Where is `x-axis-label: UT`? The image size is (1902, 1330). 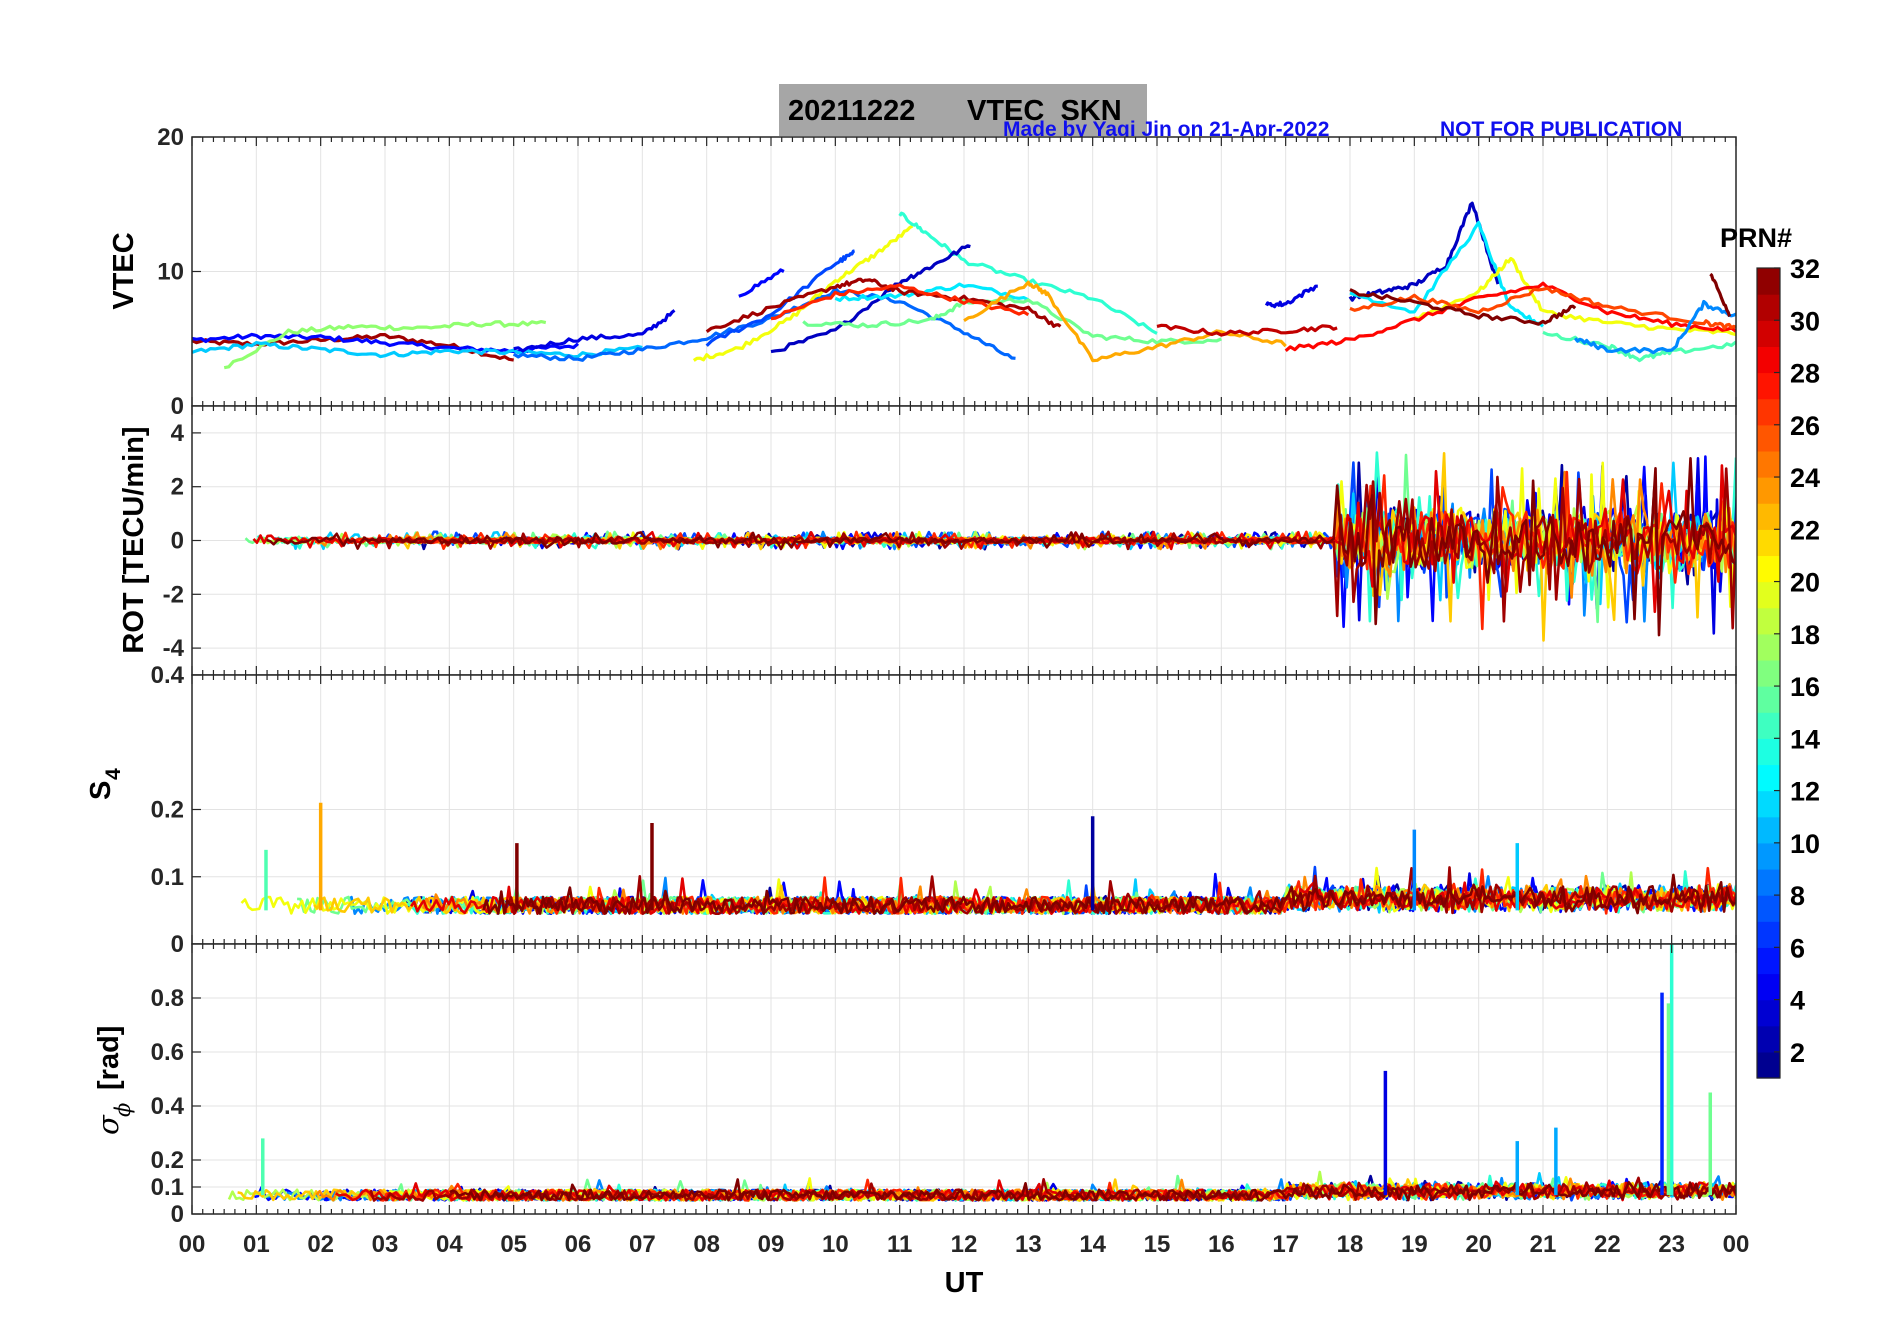 x-axis-label: UT is located at coordinates (964, 1283).